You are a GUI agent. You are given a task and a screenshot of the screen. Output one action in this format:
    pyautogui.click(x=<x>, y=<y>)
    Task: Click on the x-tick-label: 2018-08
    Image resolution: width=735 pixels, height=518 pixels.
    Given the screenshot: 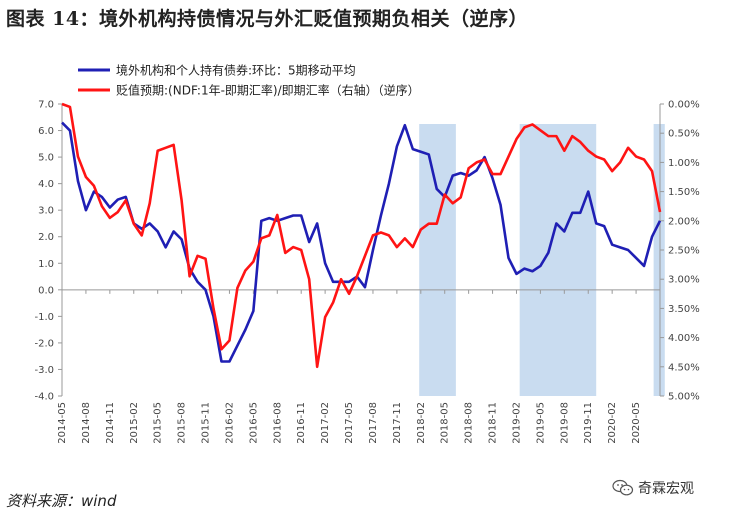 What is the action you would take?
    pyautogui.click(x=469, y=423)
    